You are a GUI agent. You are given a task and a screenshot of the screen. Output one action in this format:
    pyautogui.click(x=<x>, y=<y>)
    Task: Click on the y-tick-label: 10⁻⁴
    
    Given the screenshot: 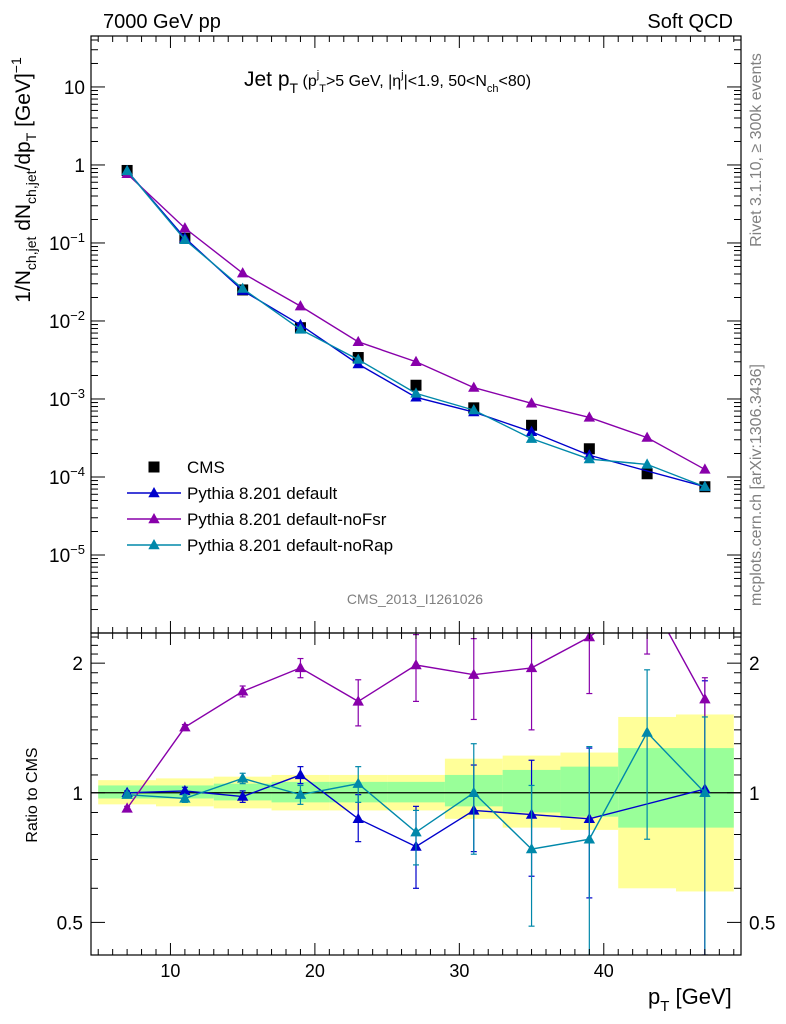 What is the action you would take?
    pyautogui.click(x=67, y=476)
    